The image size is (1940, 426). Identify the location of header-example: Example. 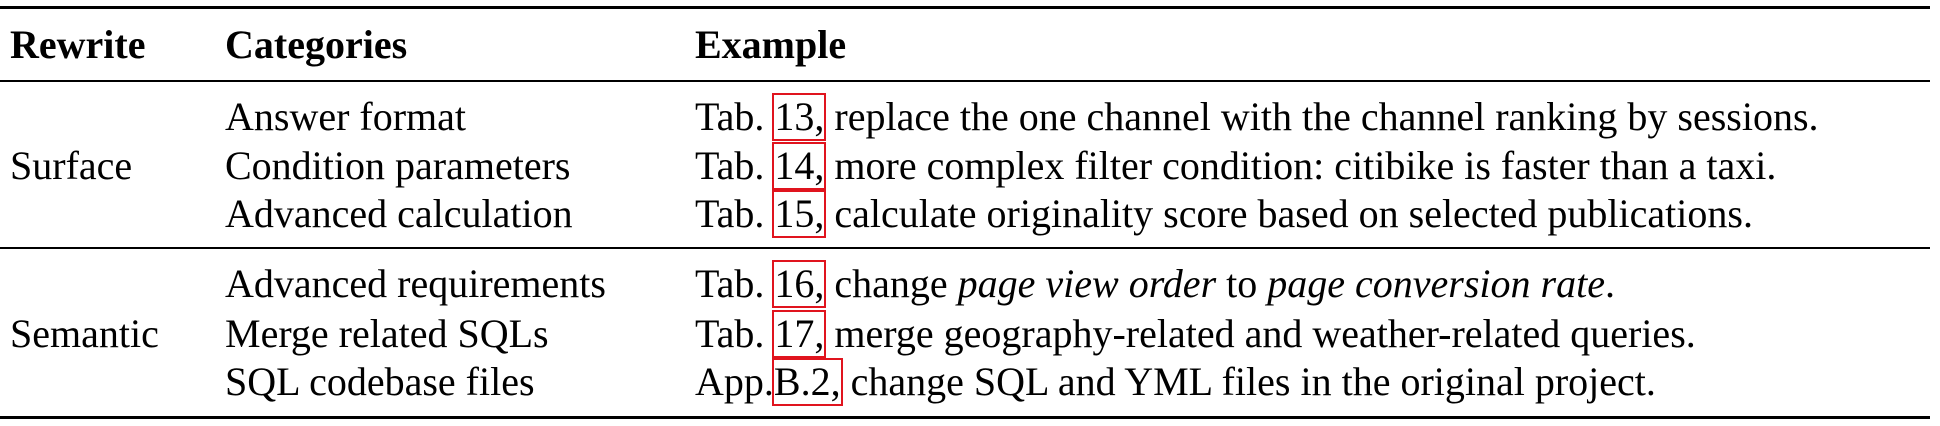
(771, 44).